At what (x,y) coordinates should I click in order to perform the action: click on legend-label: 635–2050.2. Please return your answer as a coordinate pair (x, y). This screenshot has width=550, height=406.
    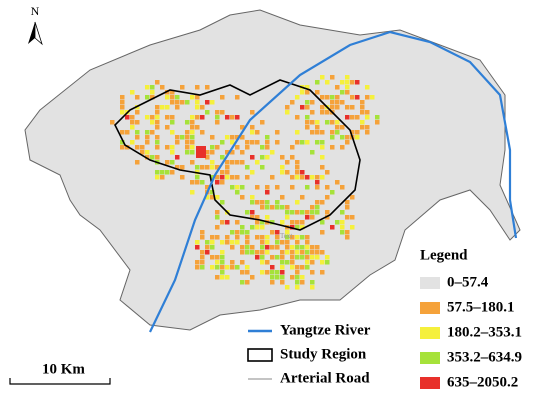
    Looking at the image, I should click on (482, 382).